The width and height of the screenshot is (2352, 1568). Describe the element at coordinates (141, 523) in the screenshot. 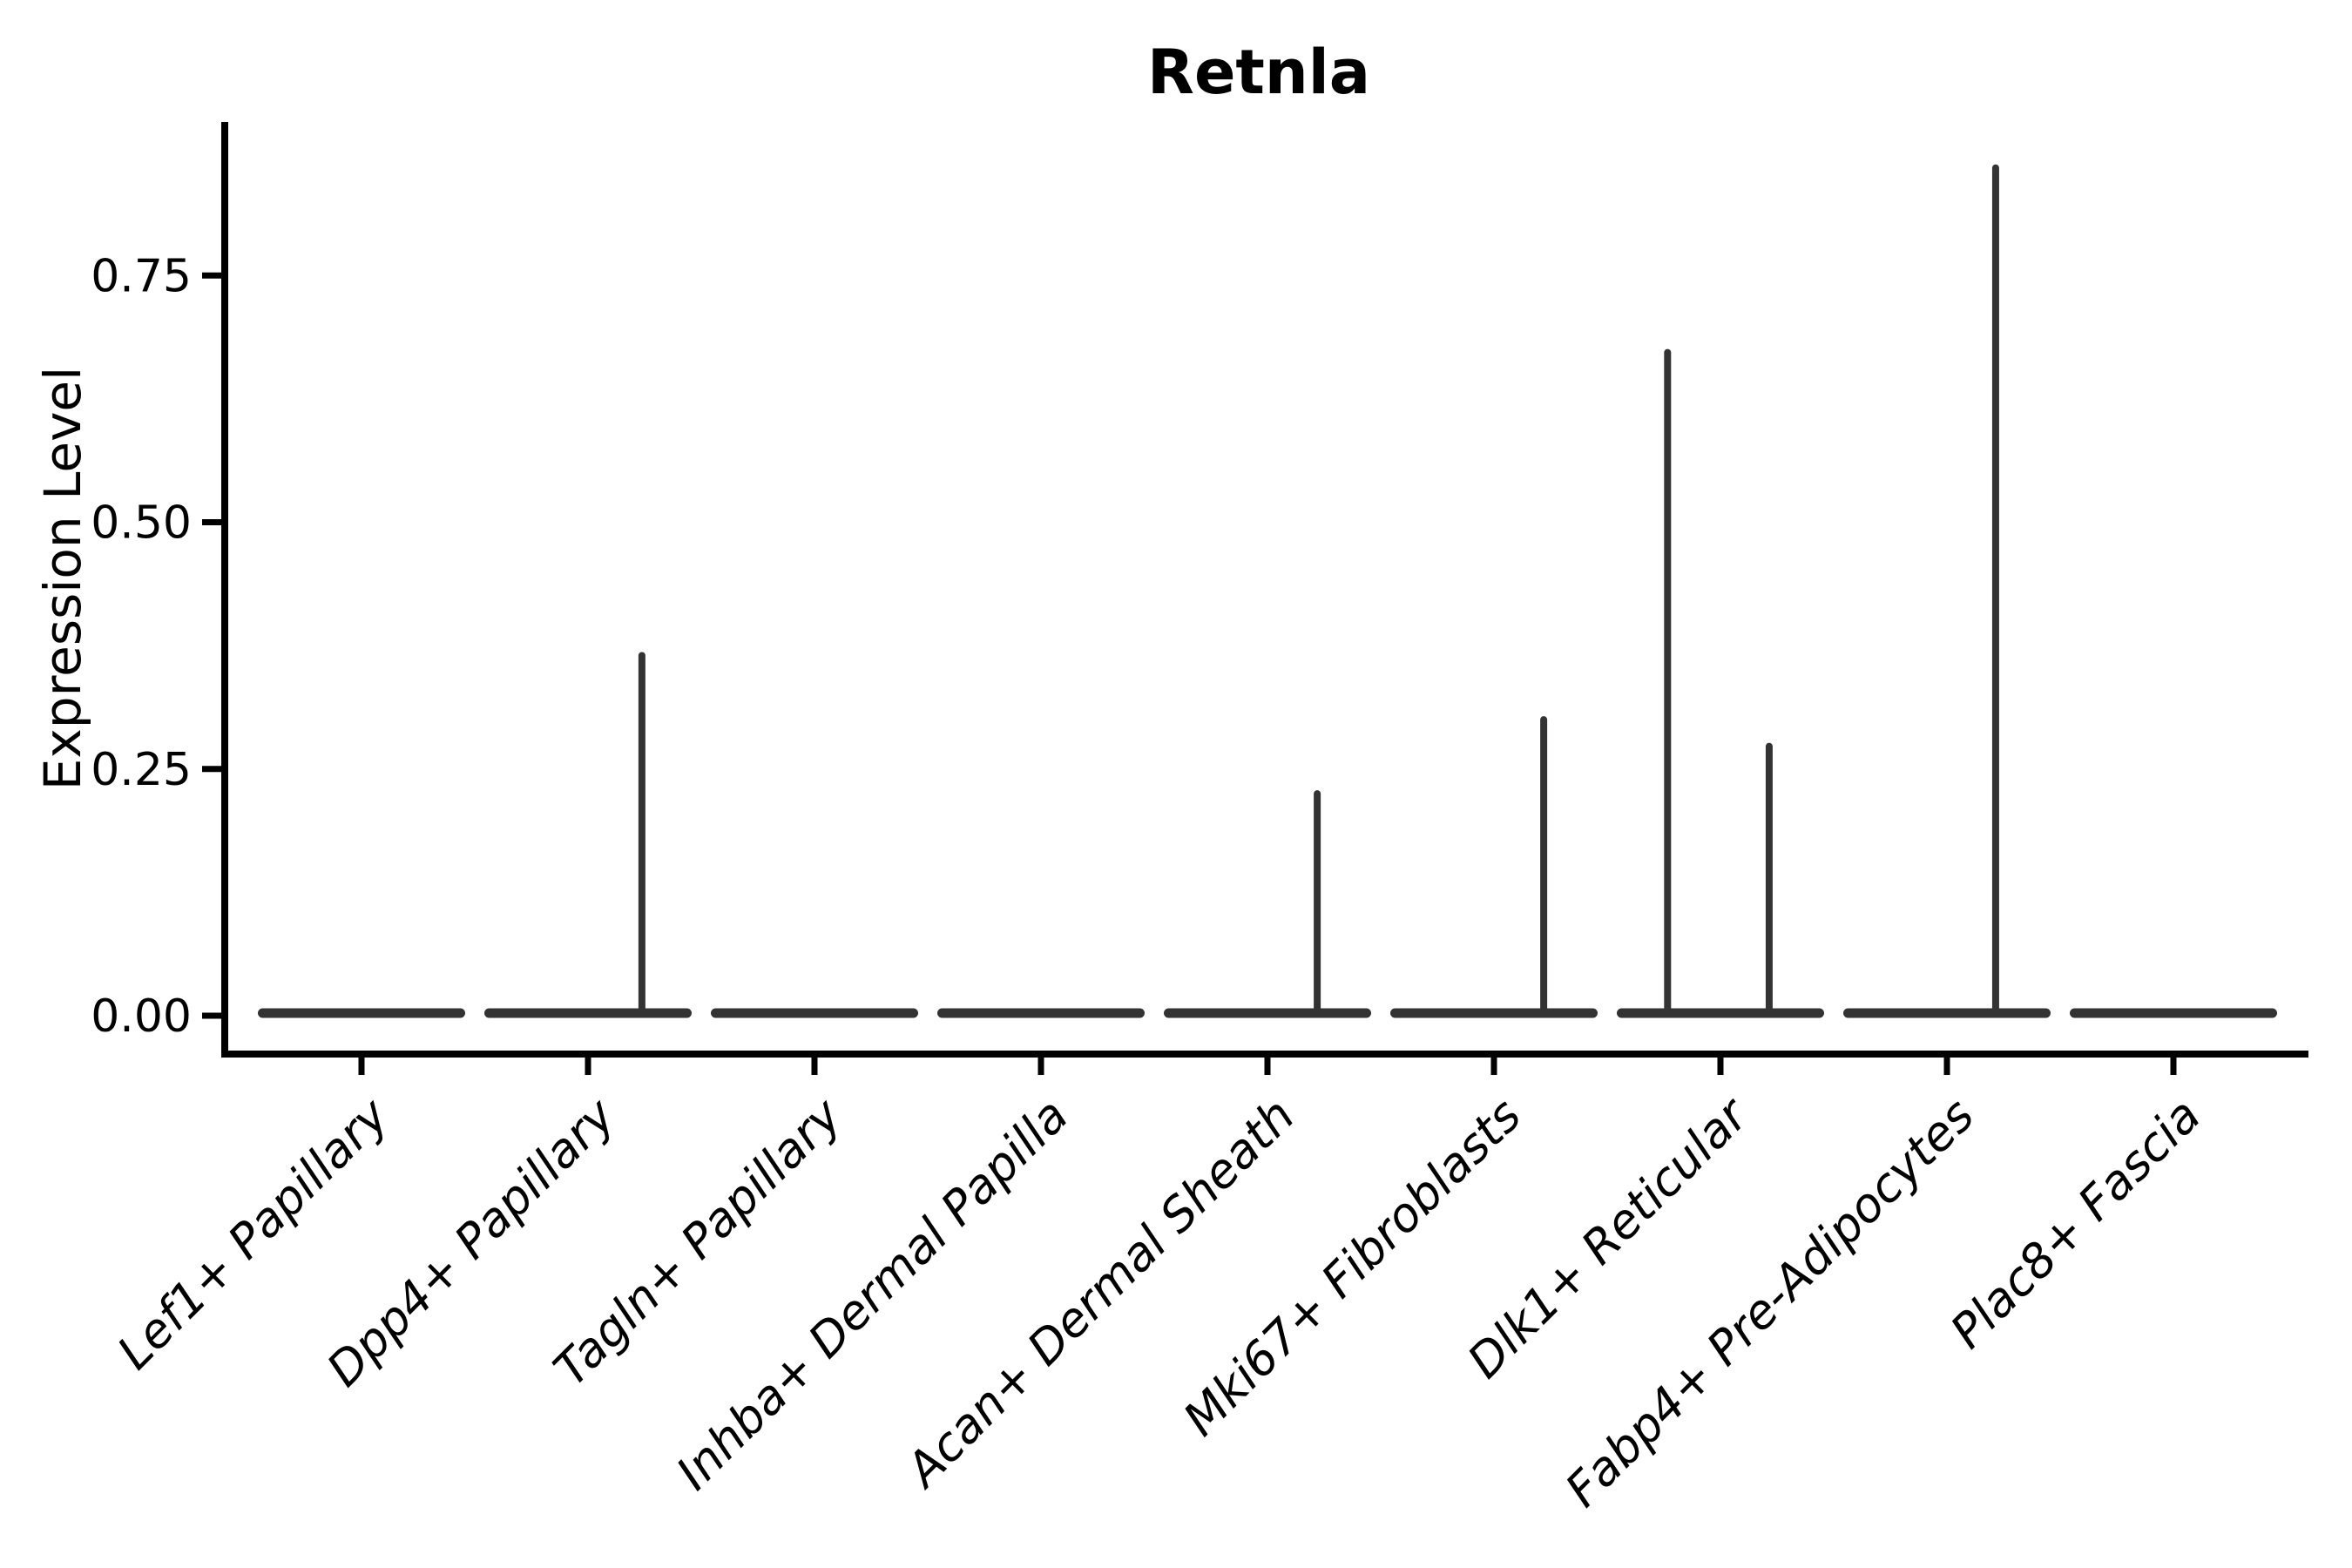

I see `y-tick-label: 0.50` at that location.